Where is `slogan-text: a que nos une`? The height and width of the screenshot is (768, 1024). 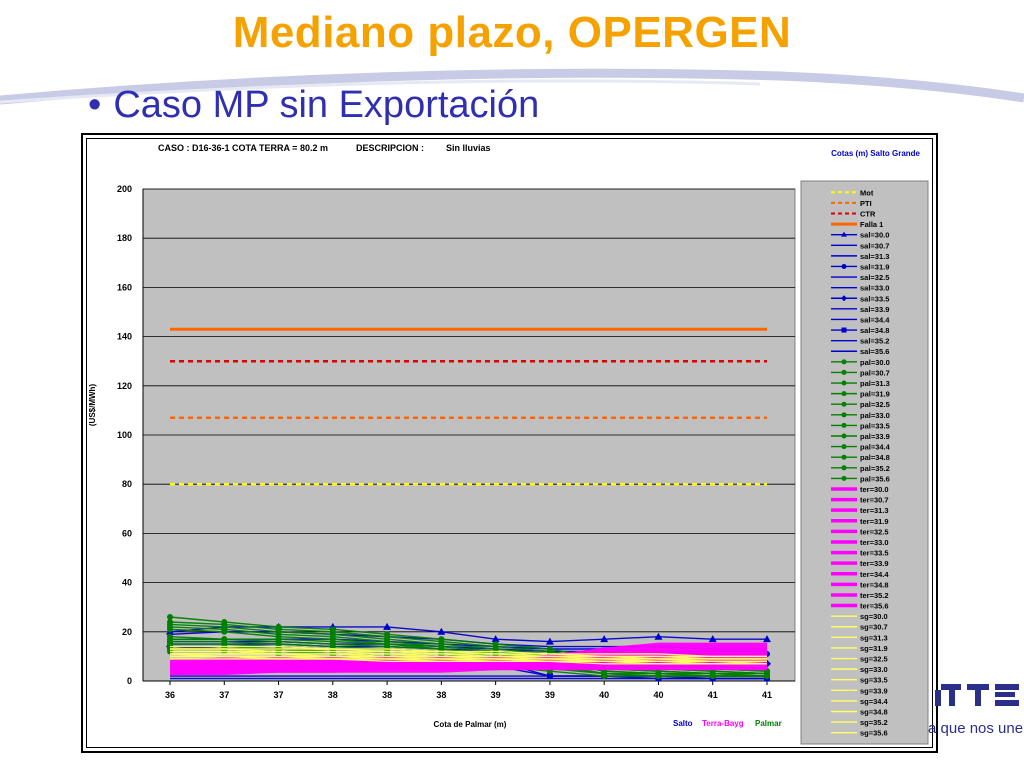 slogan-text: a que nos une is located at coordinates (976, 728).